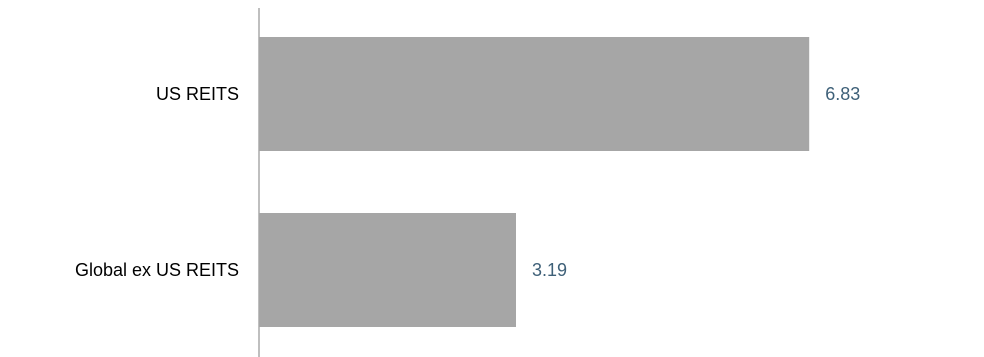 Image resolution: width=984 pixels, height=357 pixels. What do you see at coordinates (157, 270) in the screenshot?
I see `category-label-global-ex-us-reits: Global ex US REITS` at bounding box center [157, 270].